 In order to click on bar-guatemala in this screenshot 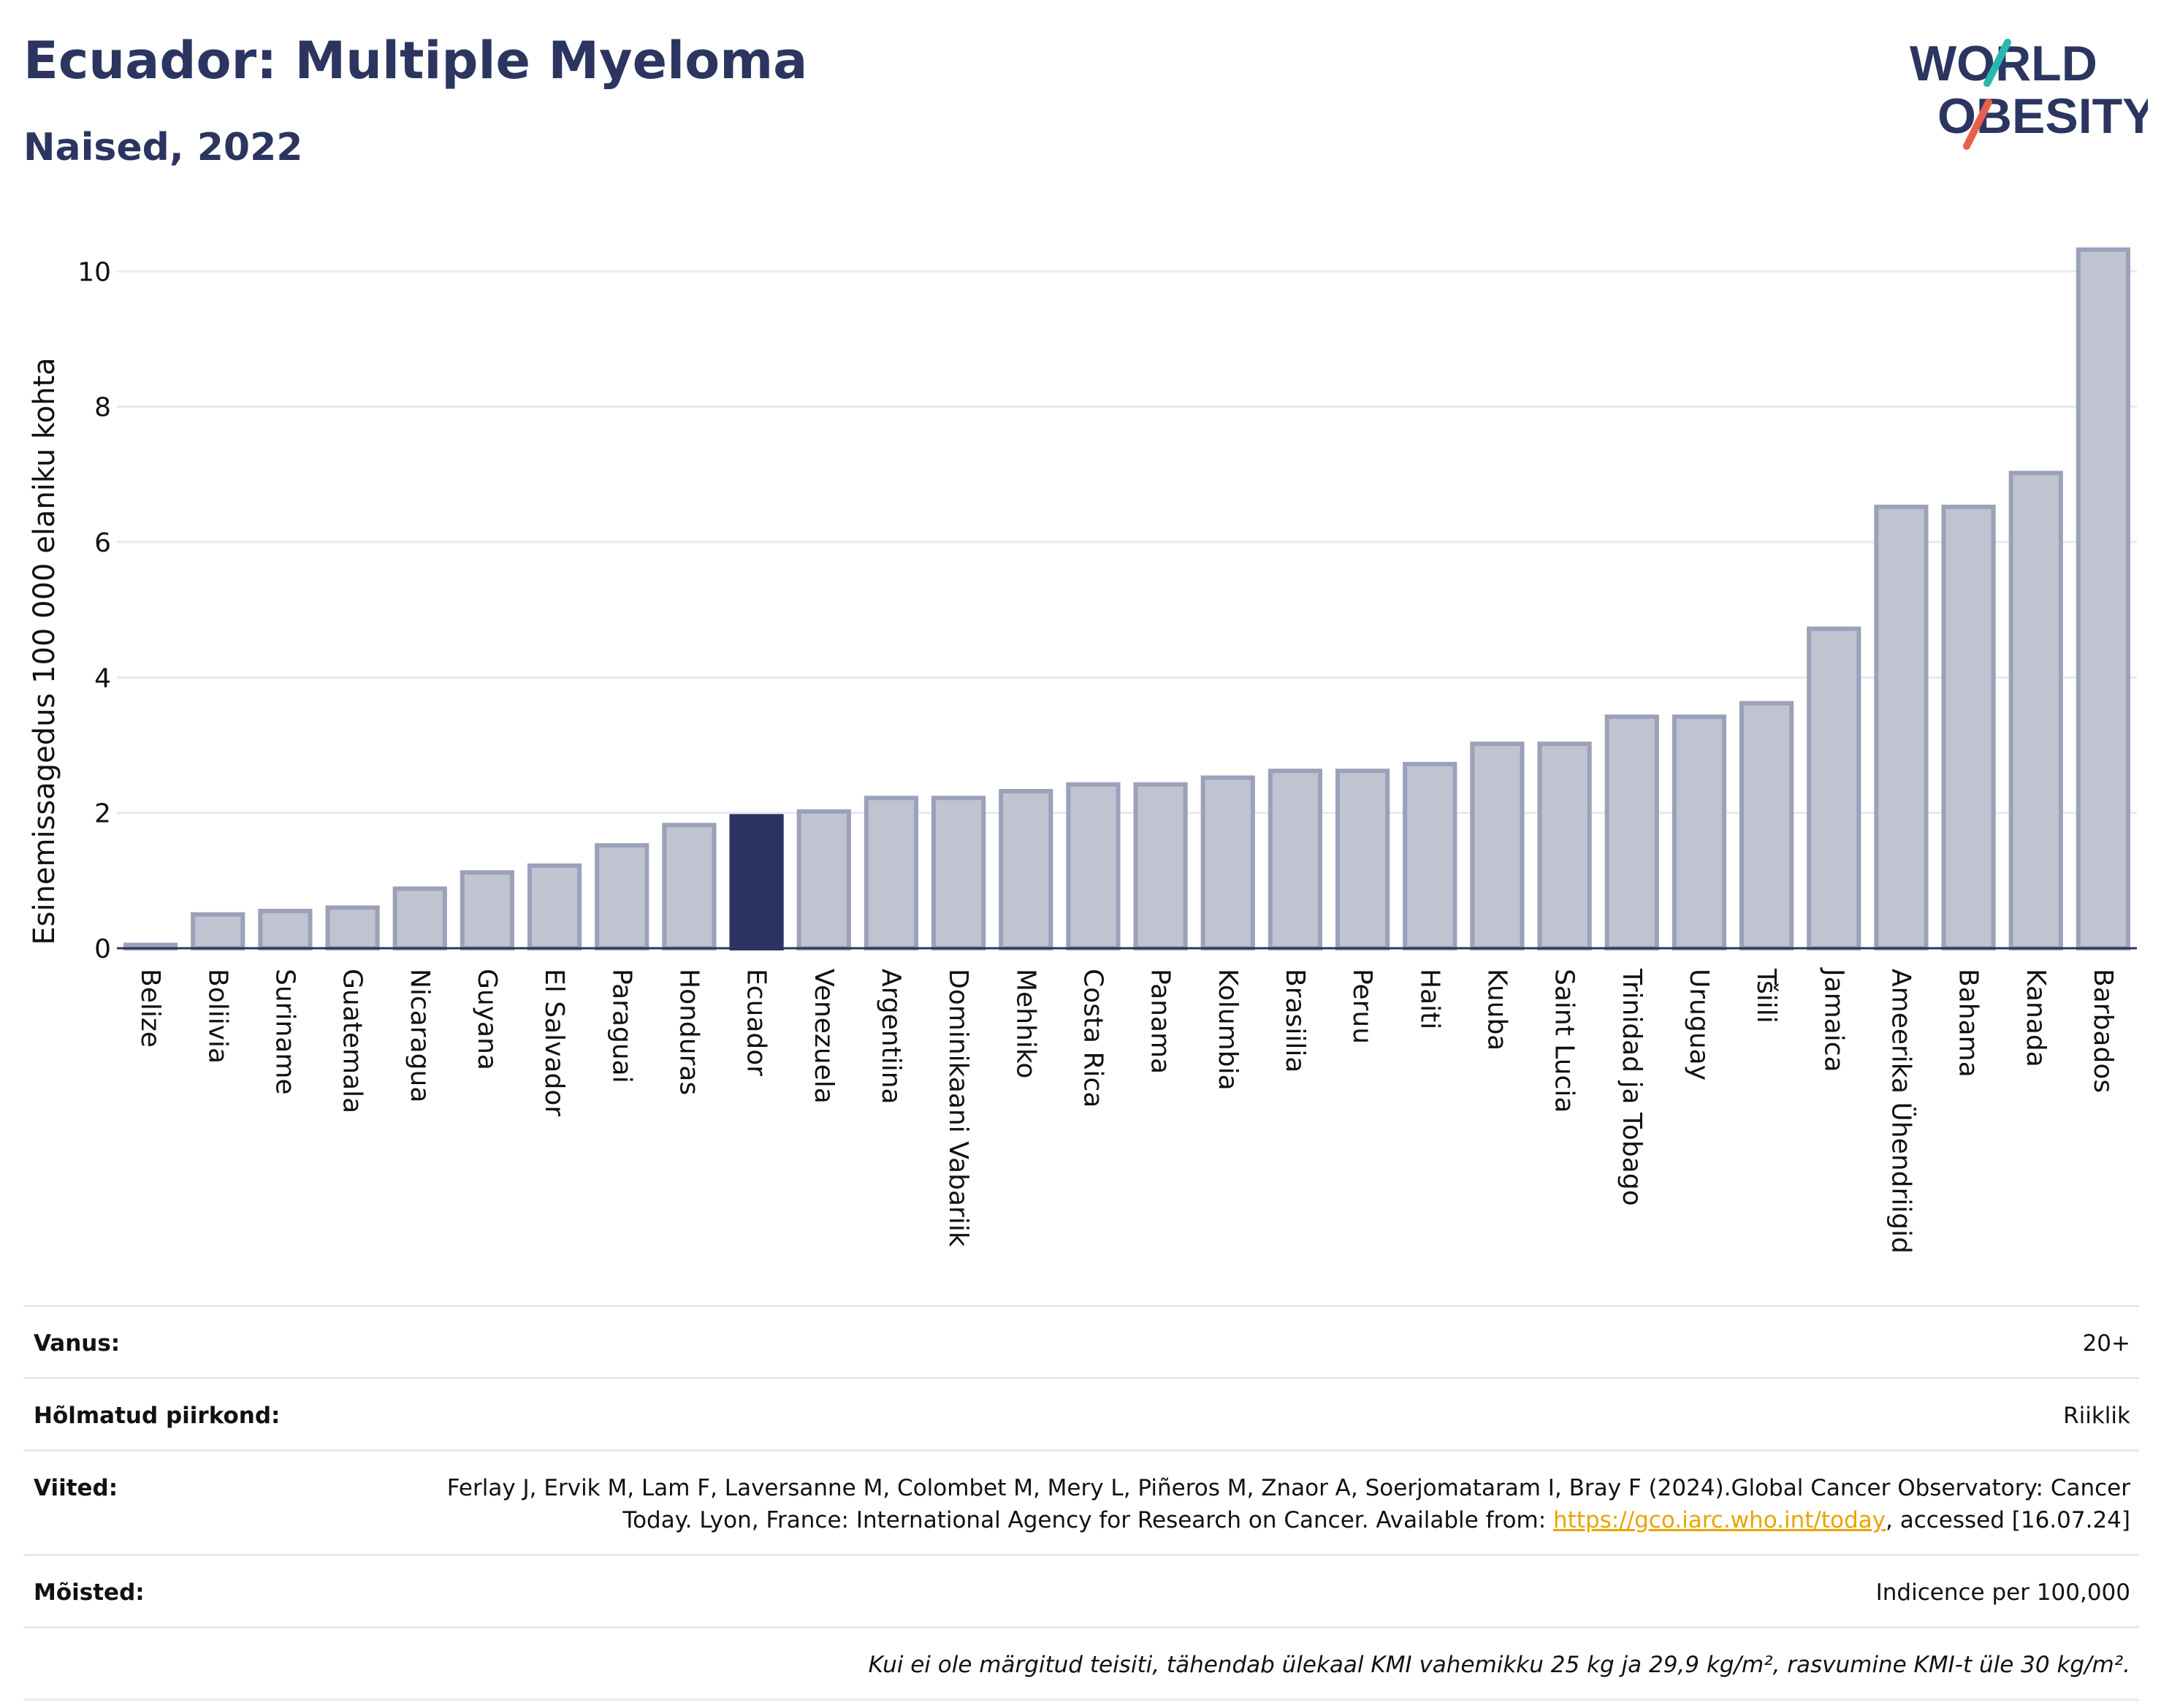, I will do `click(352, 928)`.